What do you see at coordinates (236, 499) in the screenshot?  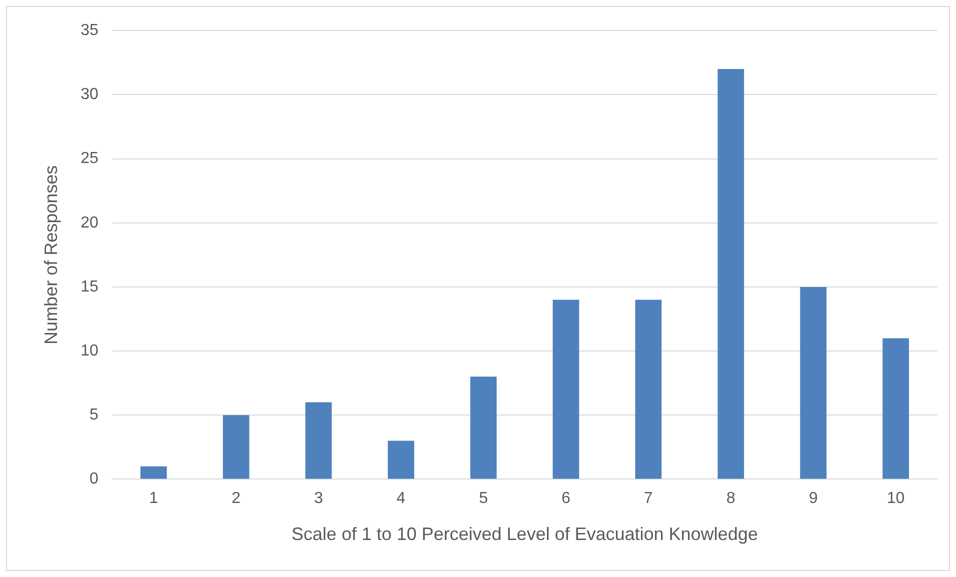 I see `x-tick-label: 2` at bounding box center [236, 499].